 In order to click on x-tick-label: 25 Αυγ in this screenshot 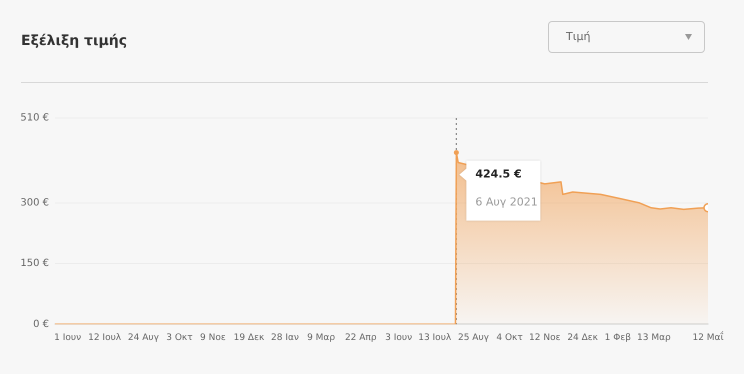, I will do `click(474, 337)`.